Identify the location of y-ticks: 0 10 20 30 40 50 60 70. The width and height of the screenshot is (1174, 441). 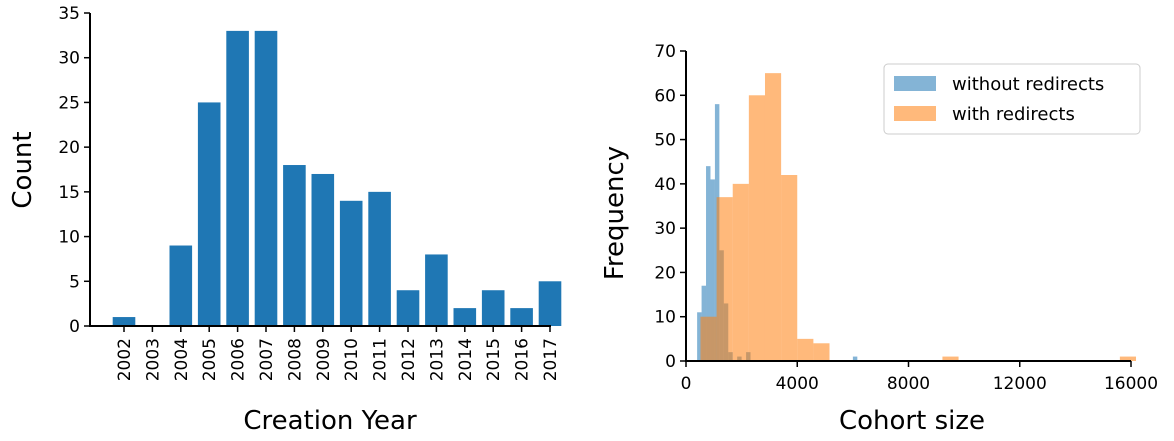
(670, 207).